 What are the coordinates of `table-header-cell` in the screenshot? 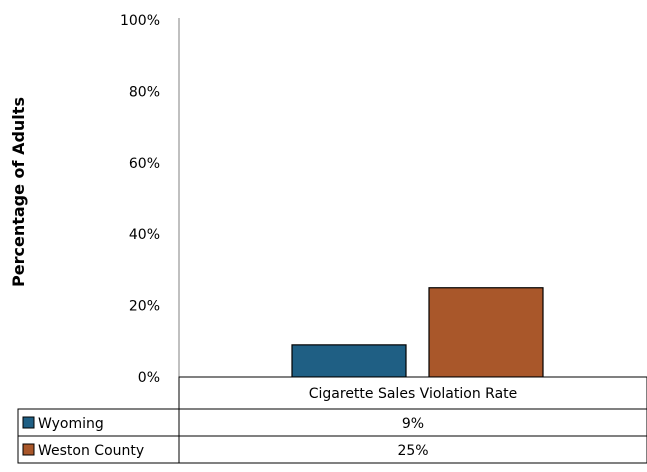 It's located at (412, 393).